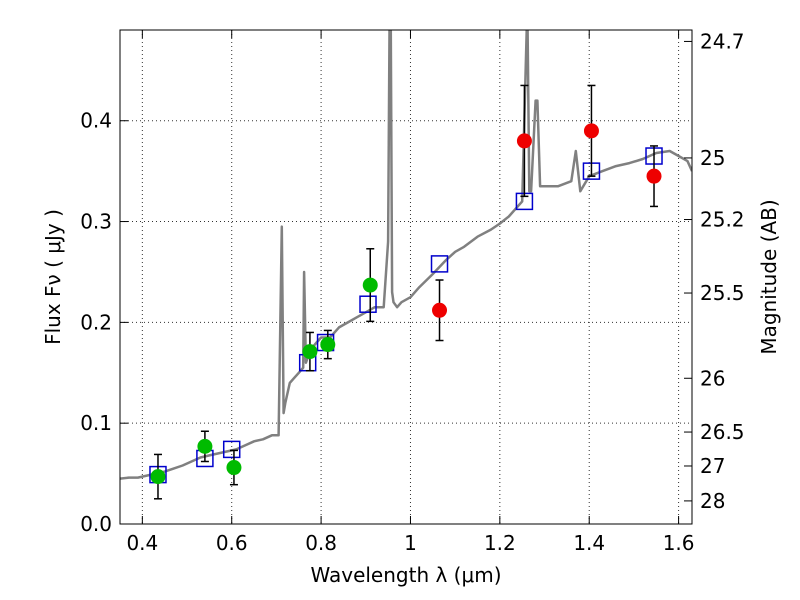 The image size is (800, 600). I want to click on x-tick-label: 1, so click(410, 543).